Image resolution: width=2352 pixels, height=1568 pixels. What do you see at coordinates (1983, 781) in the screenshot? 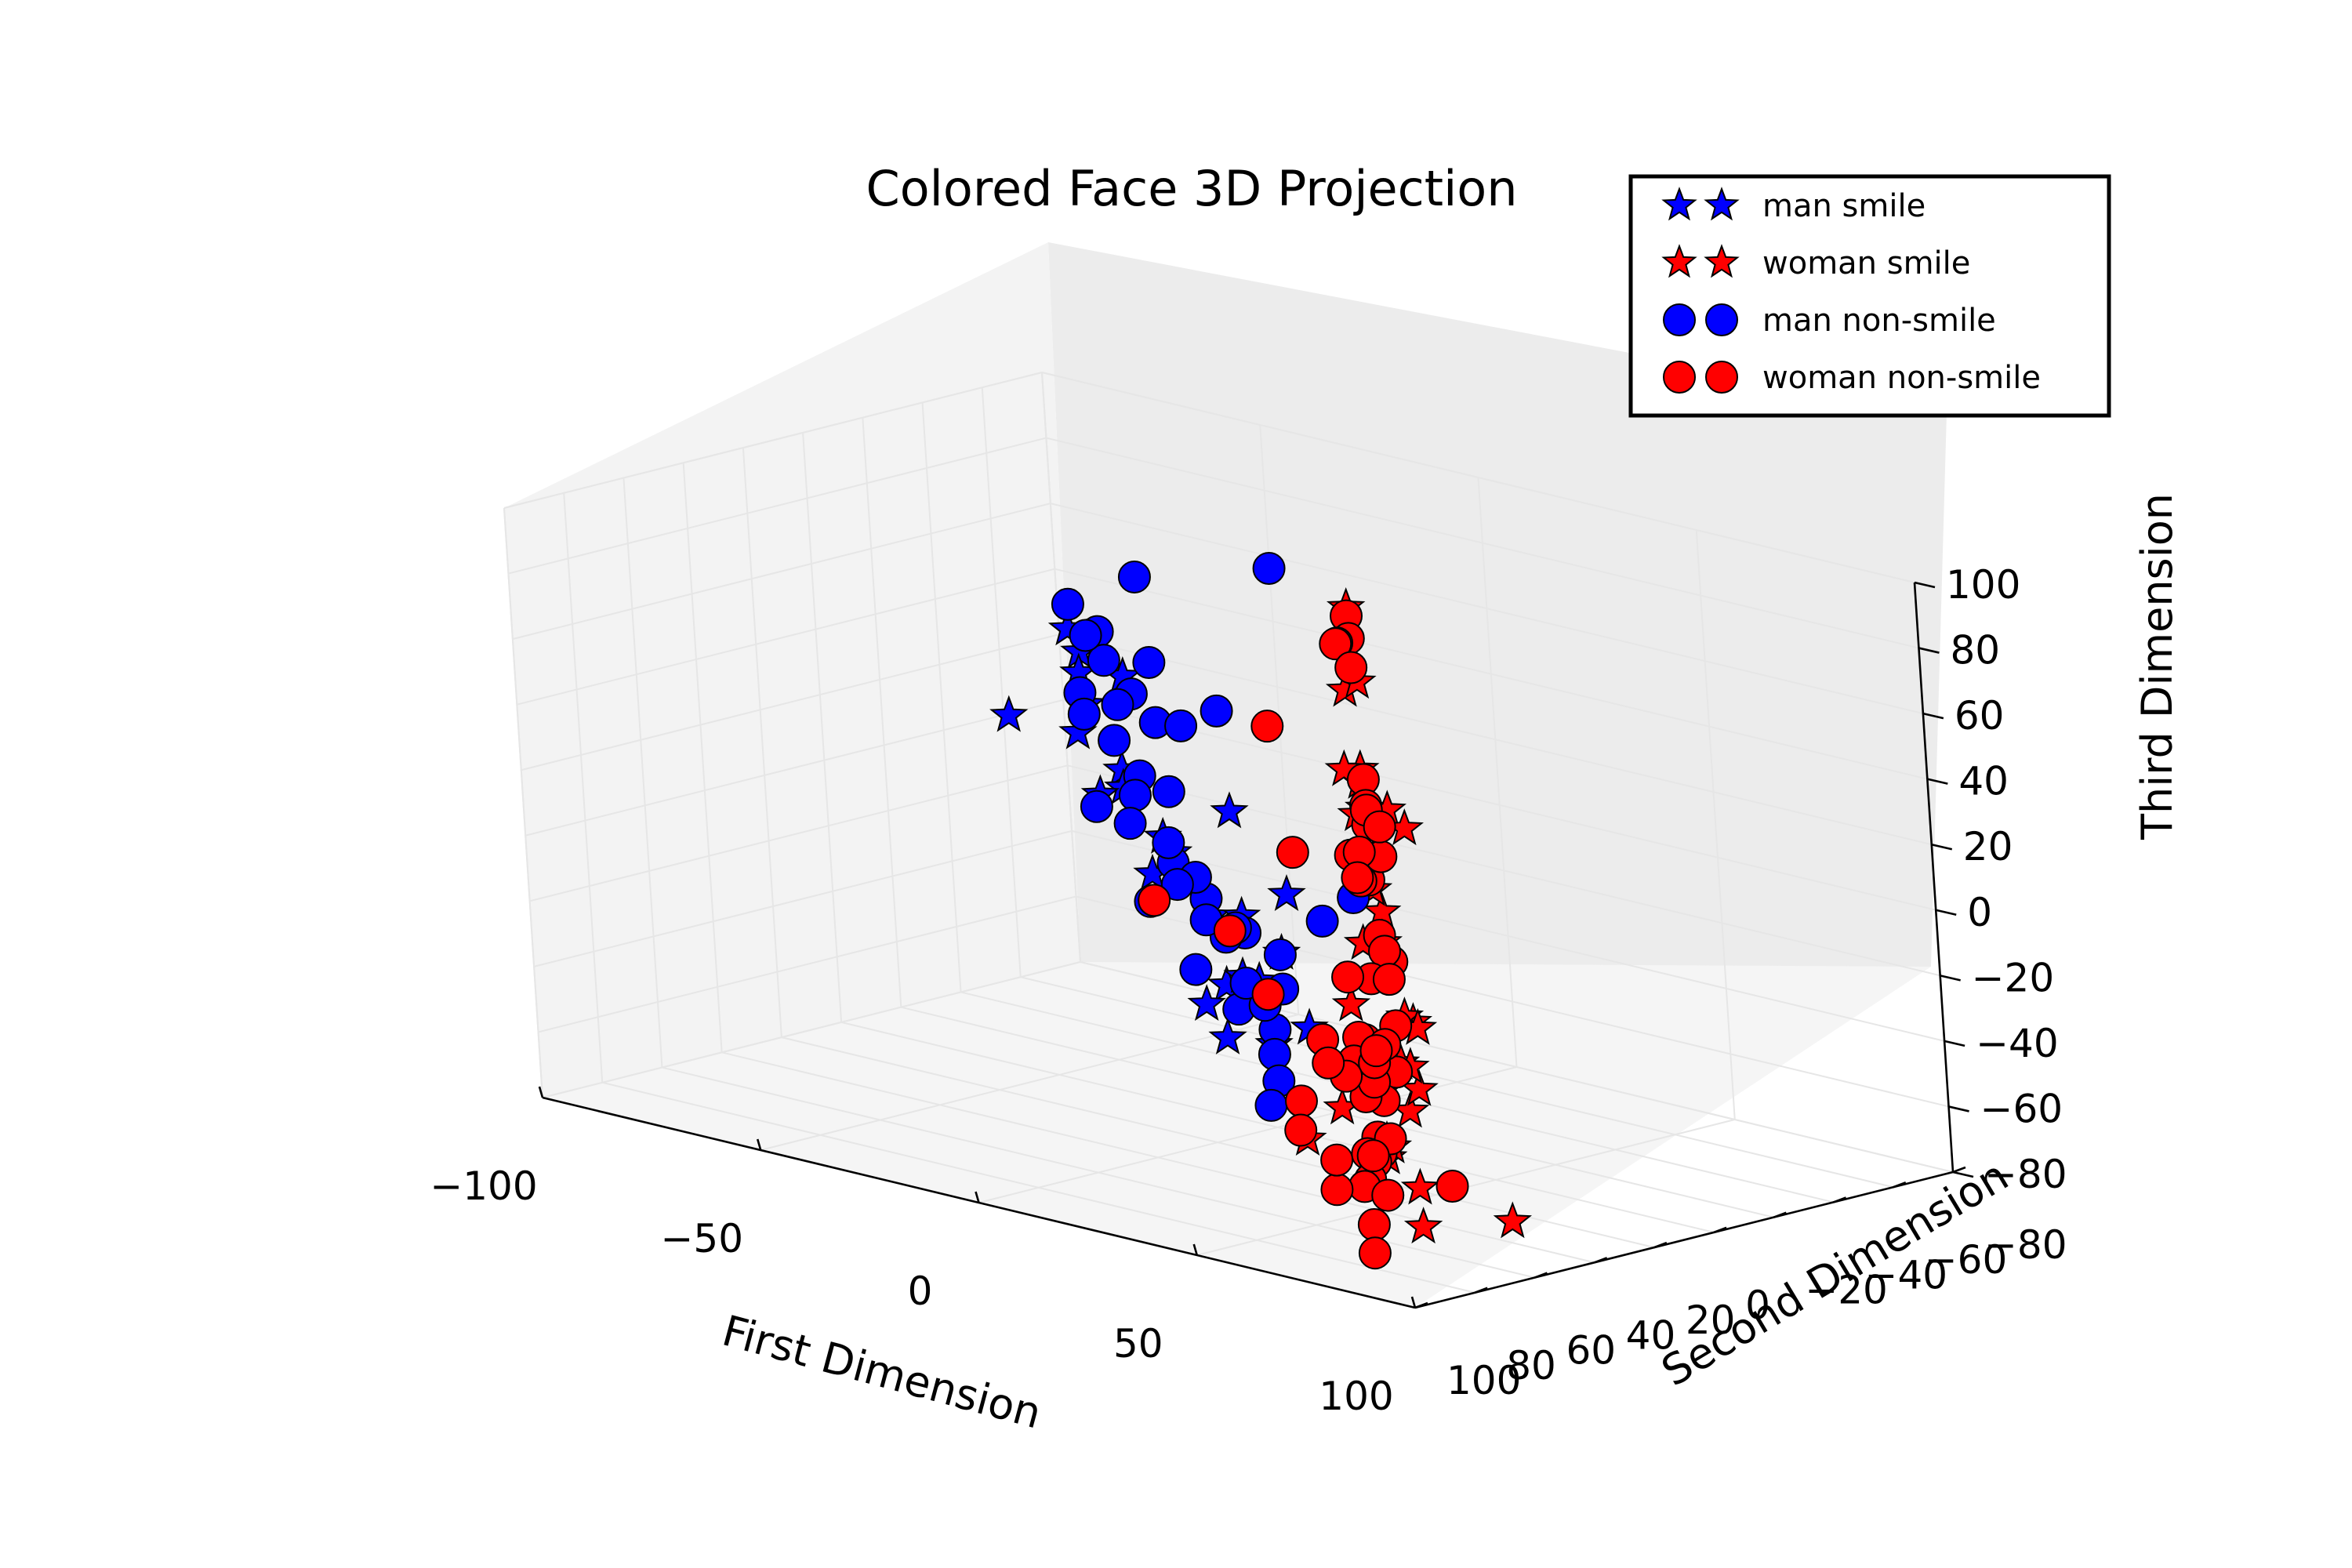
I see `z-tick-label: 40` at bounding box center [1983, 781].